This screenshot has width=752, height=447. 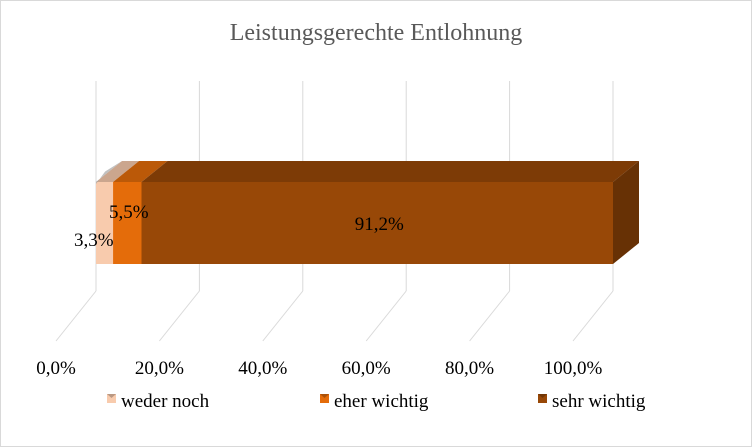 I want to click on chart-title: Leistungsgerechte Entlohnung, so click(x=376, y=33).